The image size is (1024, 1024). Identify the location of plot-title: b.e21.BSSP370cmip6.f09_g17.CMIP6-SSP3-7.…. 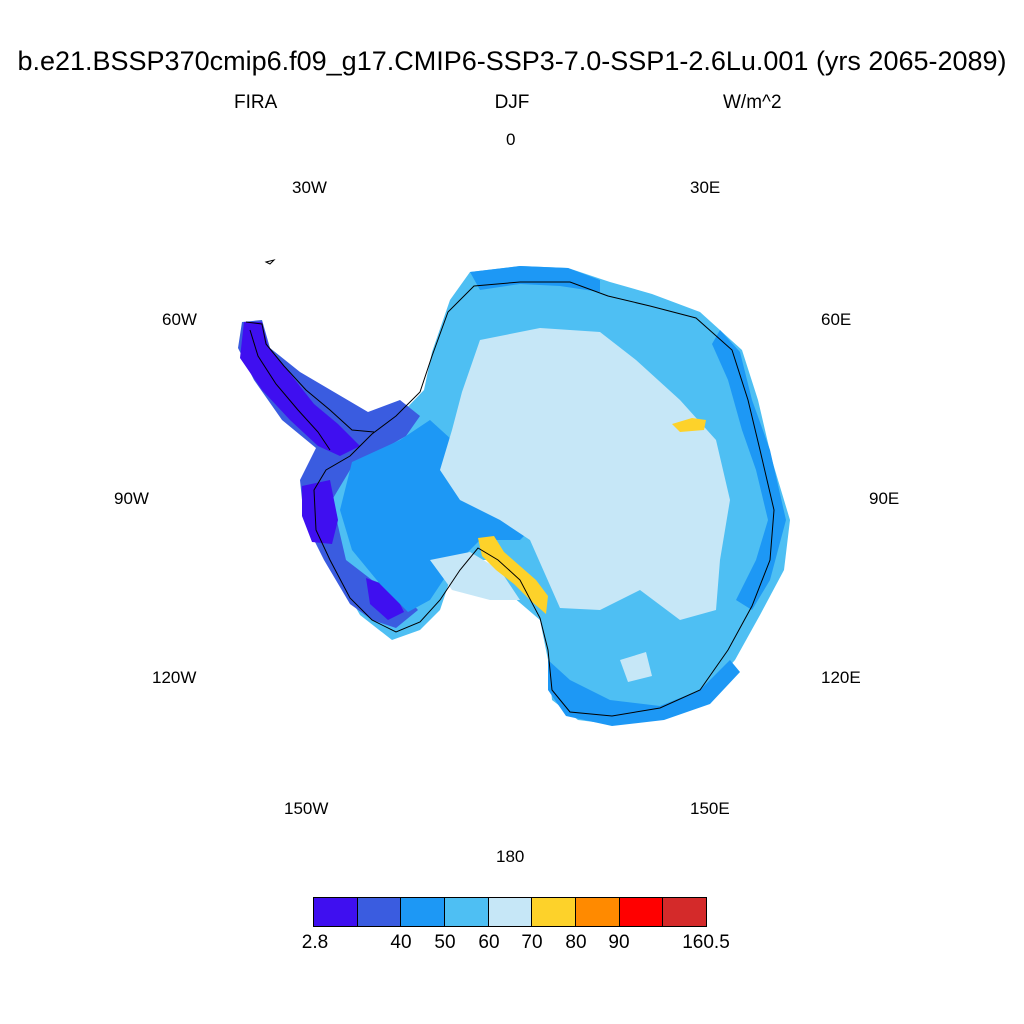
(512, 61).